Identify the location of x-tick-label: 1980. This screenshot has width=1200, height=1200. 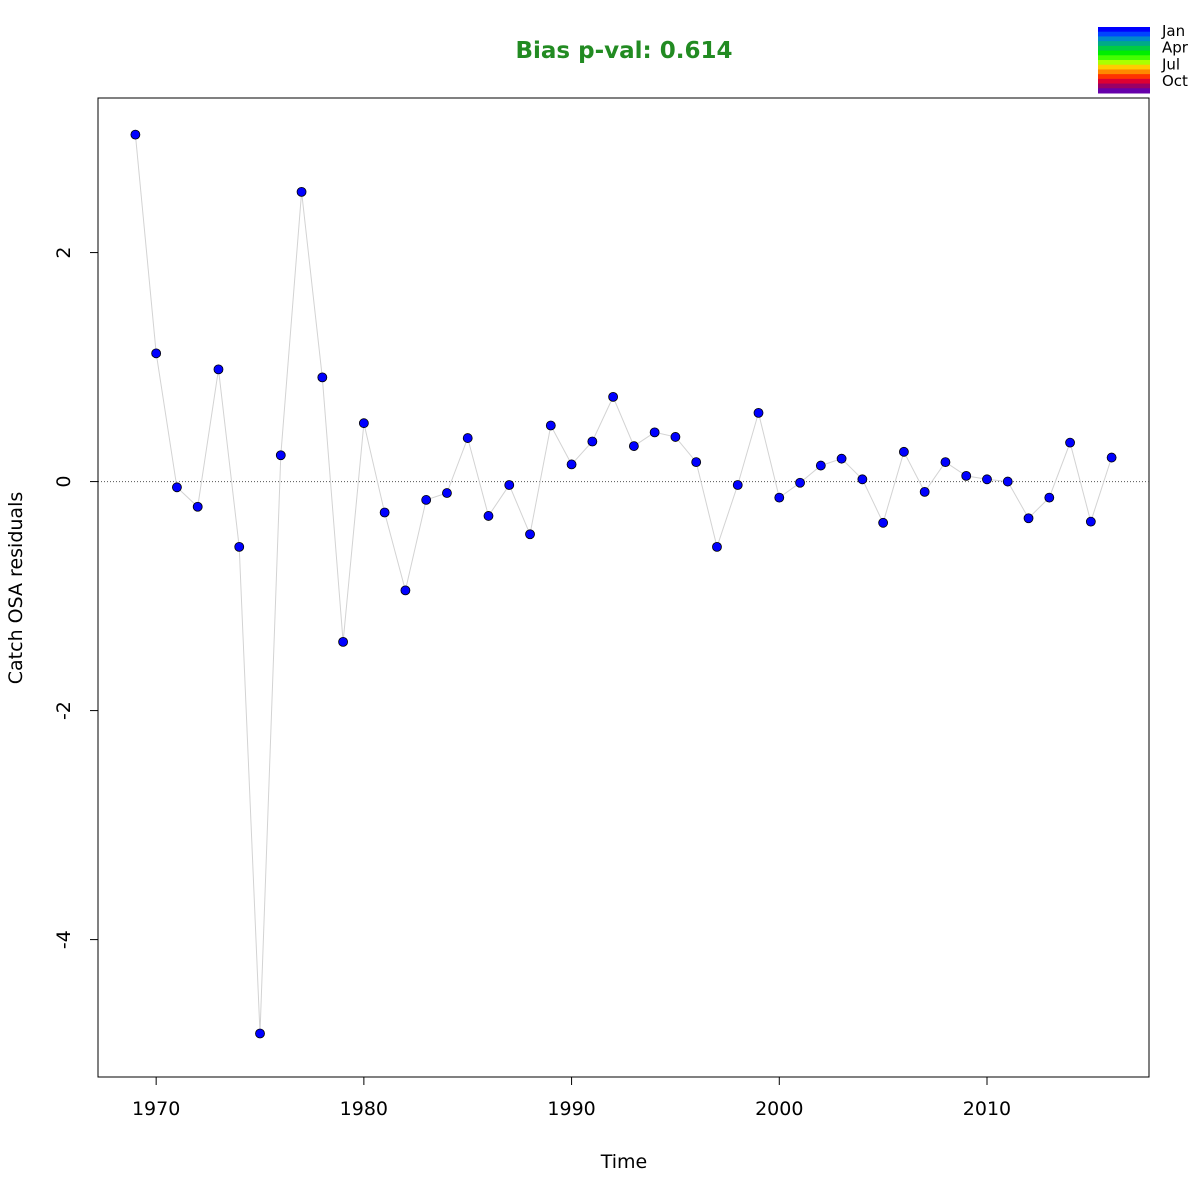
(364, 1109).